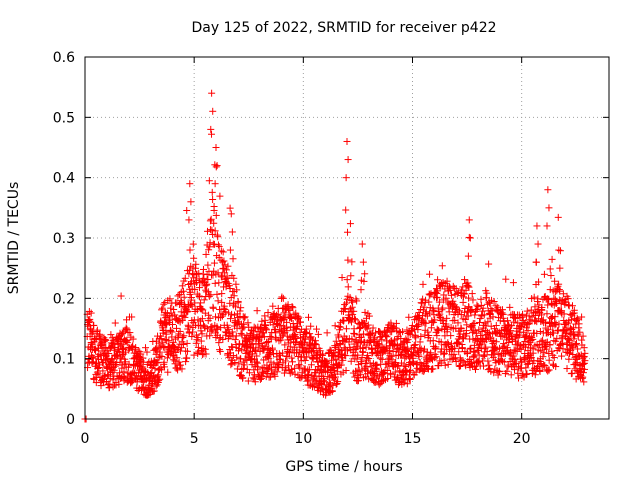 The image size is (640, 480). What do you see at coordinates (64, 360) in the screenshot?
I see `y-tick-label: 0.1` at bounding box center [64, 360].